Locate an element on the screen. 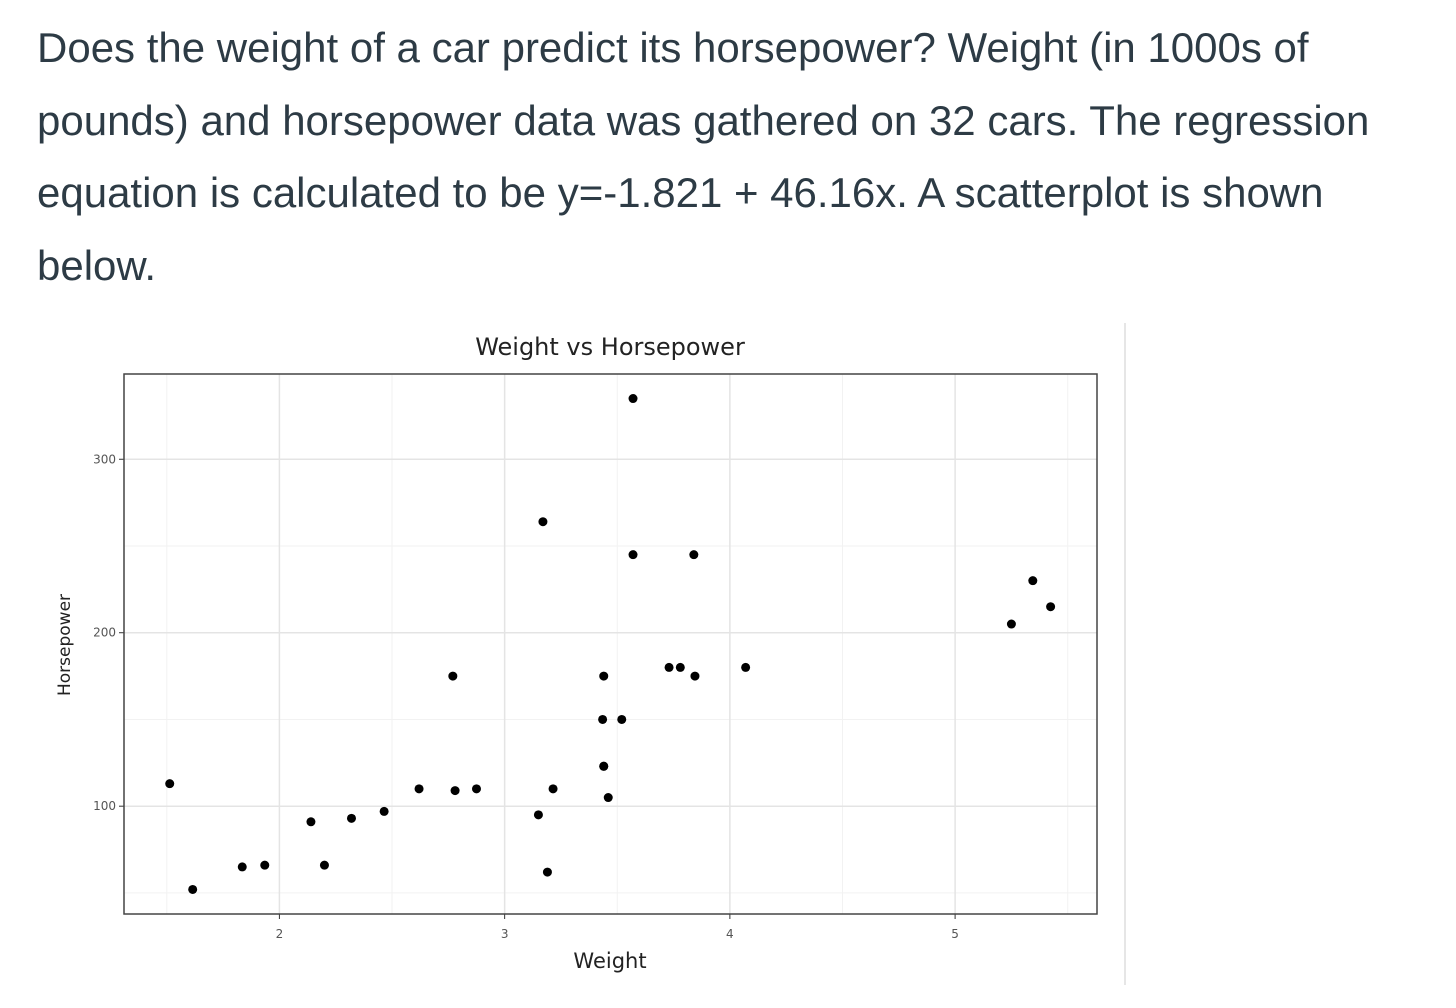 This screenshot has width=1456, height=1008. chart-title: Weight vs Horsepower is located at coordinates (610, 347).